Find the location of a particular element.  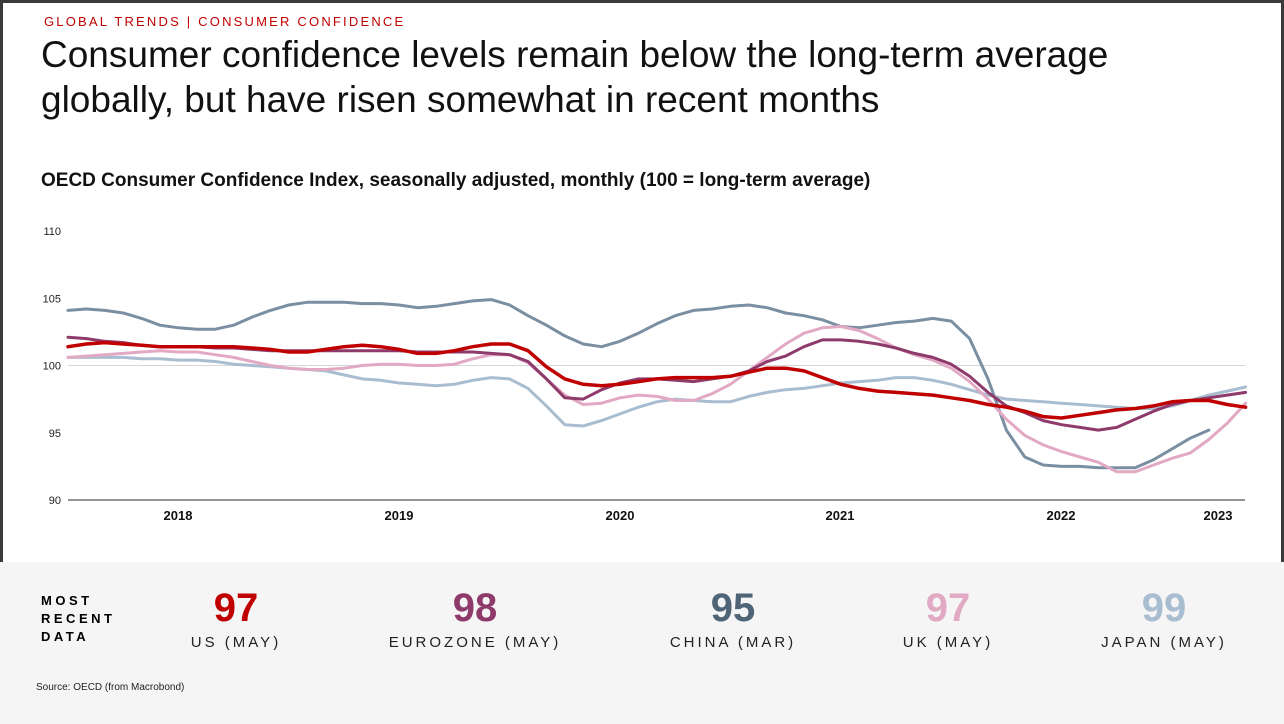

stat-label: CHINA (MAR) is located at coordinates (733, 642).